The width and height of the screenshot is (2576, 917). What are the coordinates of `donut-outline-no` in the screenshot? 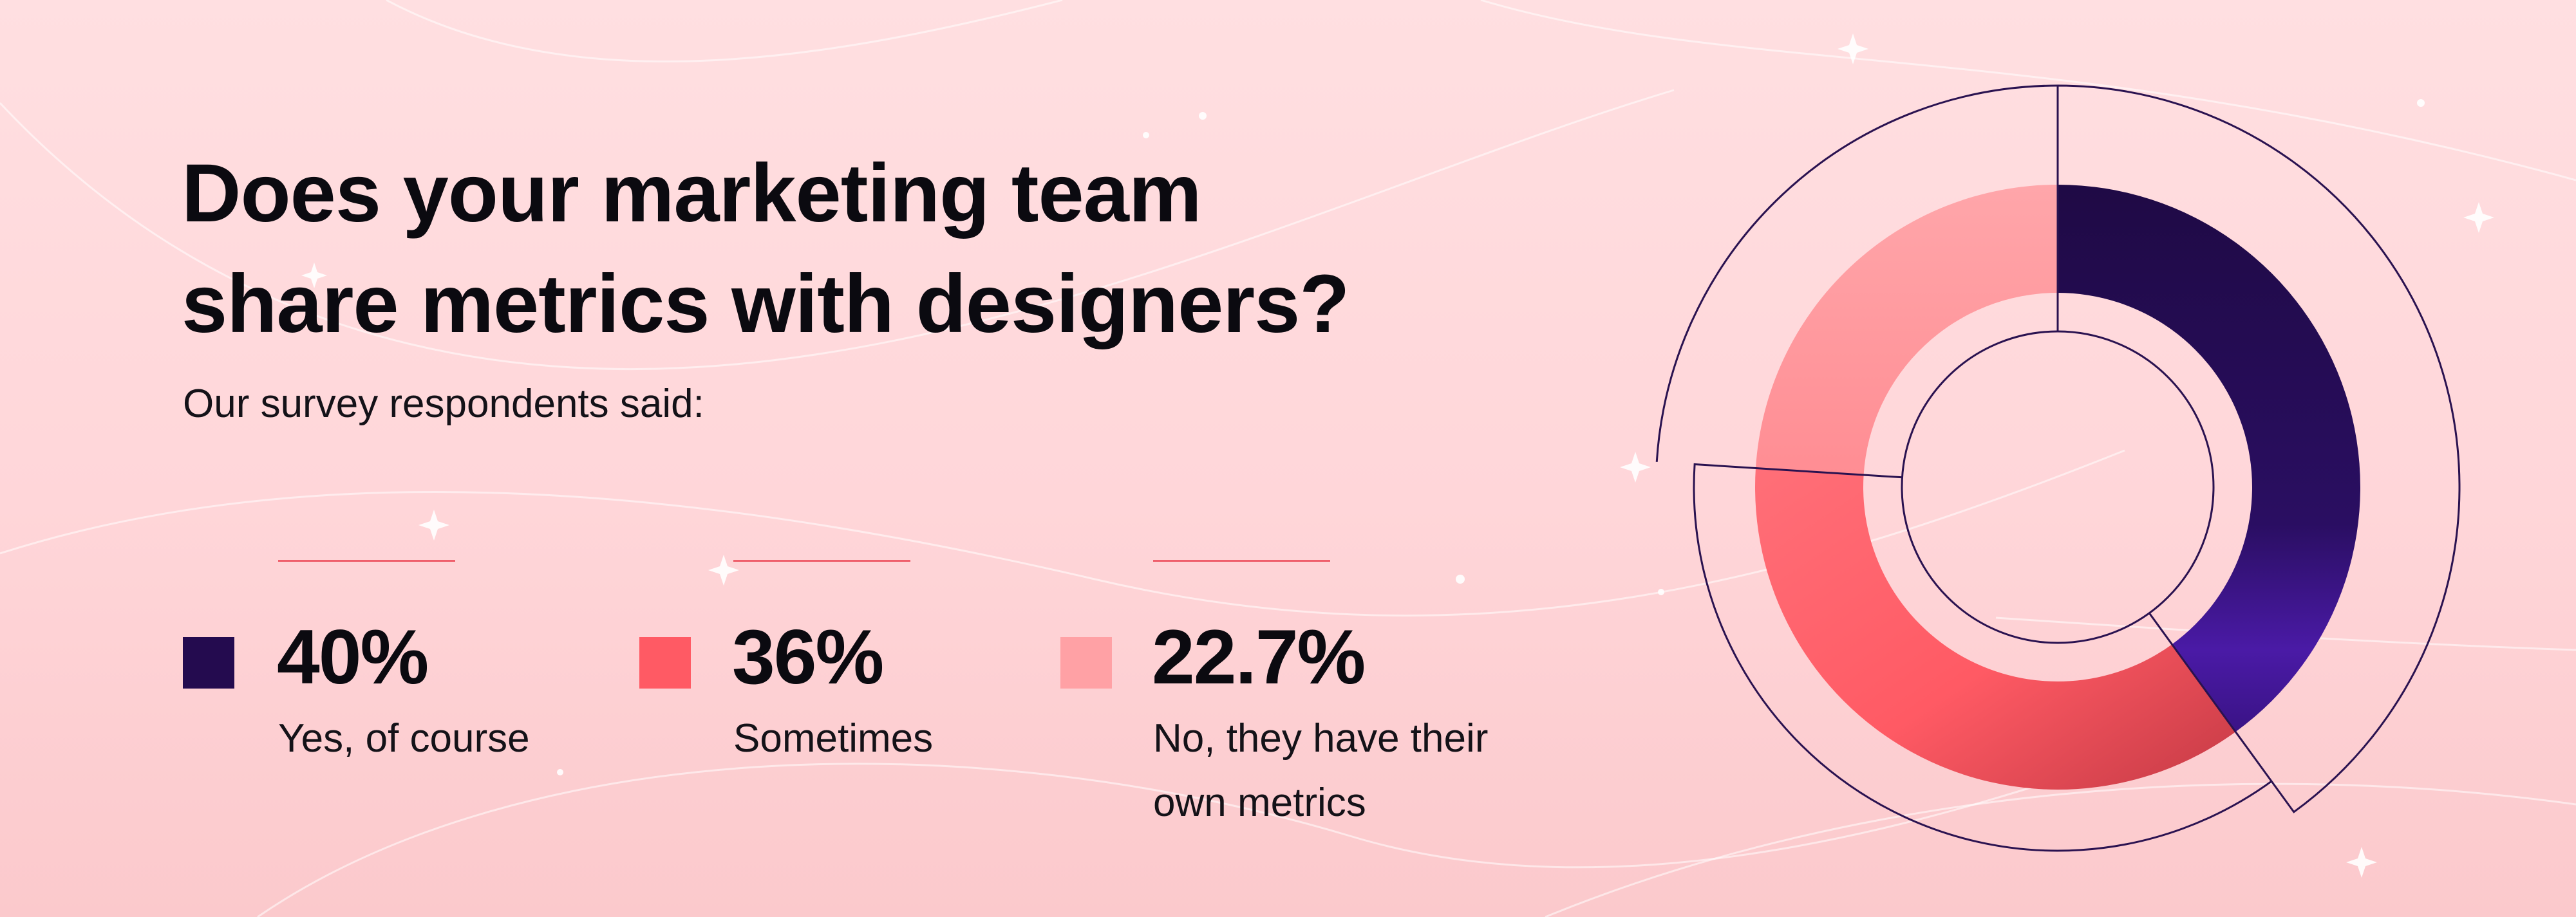 It's located at (1856, 273).